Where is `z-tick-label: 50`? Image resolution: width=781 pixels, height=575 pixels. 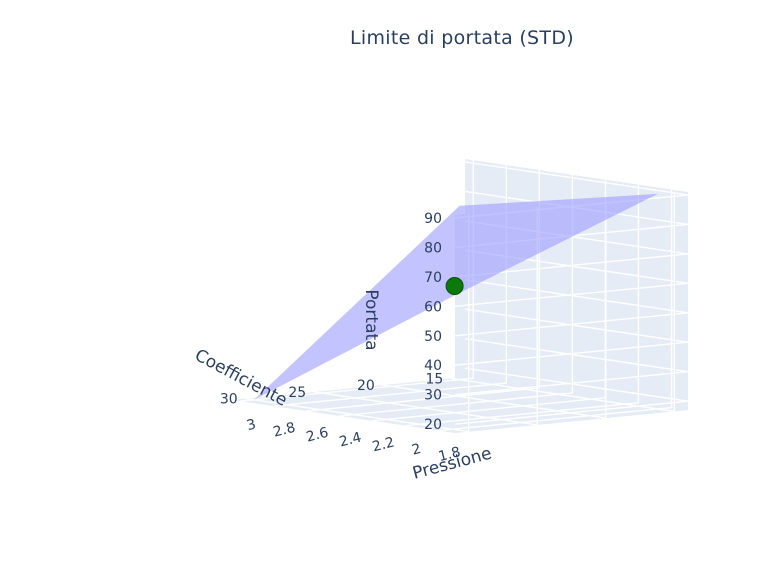
z-tick-label: 50 is located at coordinates (433, 337).